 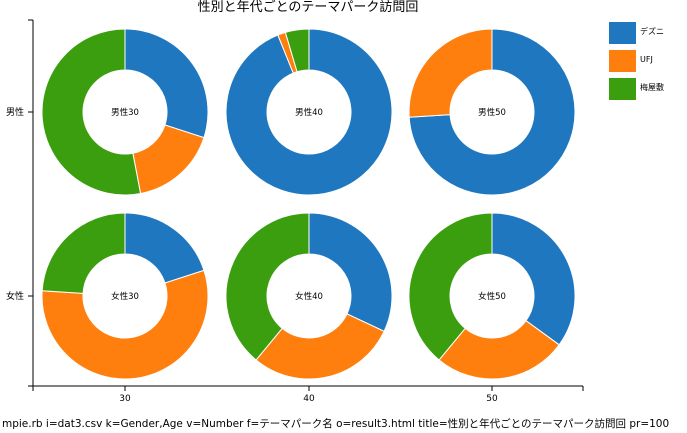 I want to click on donut-panel: 女性40, so click(x=309, y=296).